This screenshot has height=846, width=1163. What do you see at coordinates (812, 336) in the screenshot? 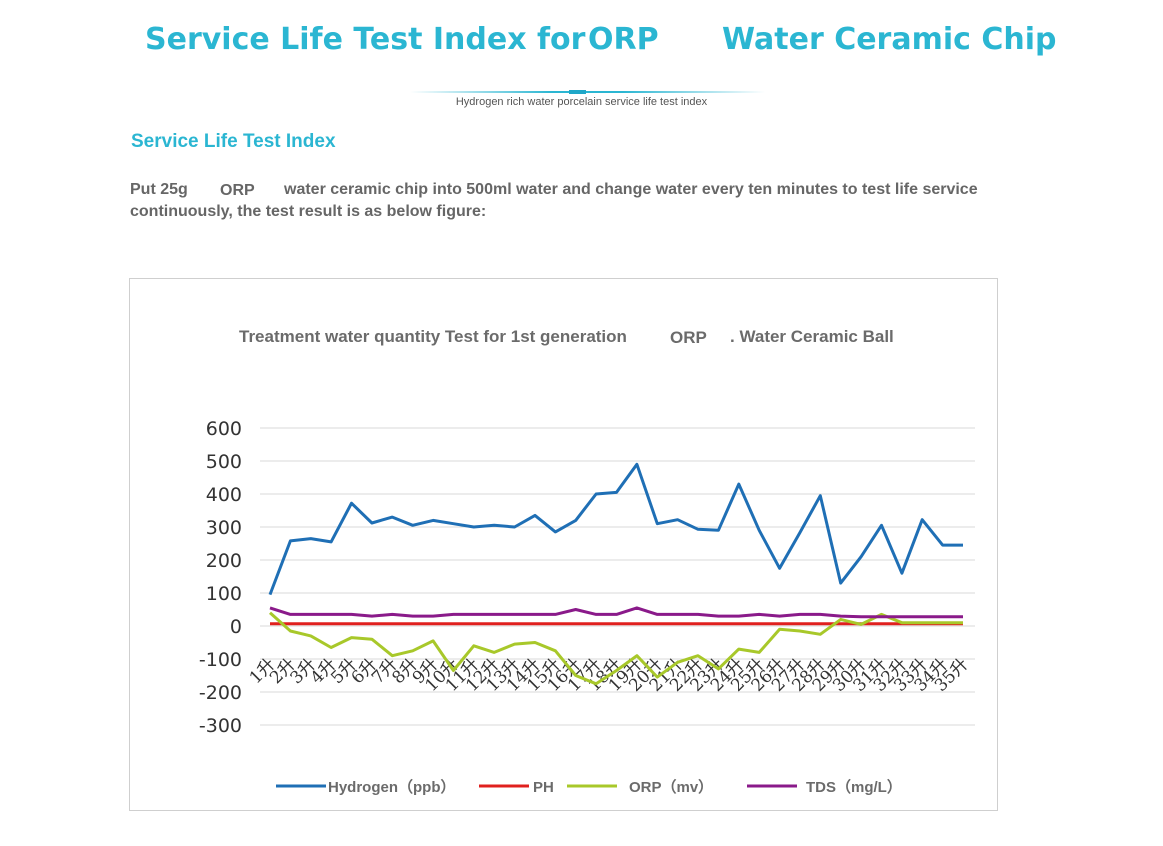
I see `chart-title-part2: . Water Ceramic Ball` at bounding box center [812, 336].